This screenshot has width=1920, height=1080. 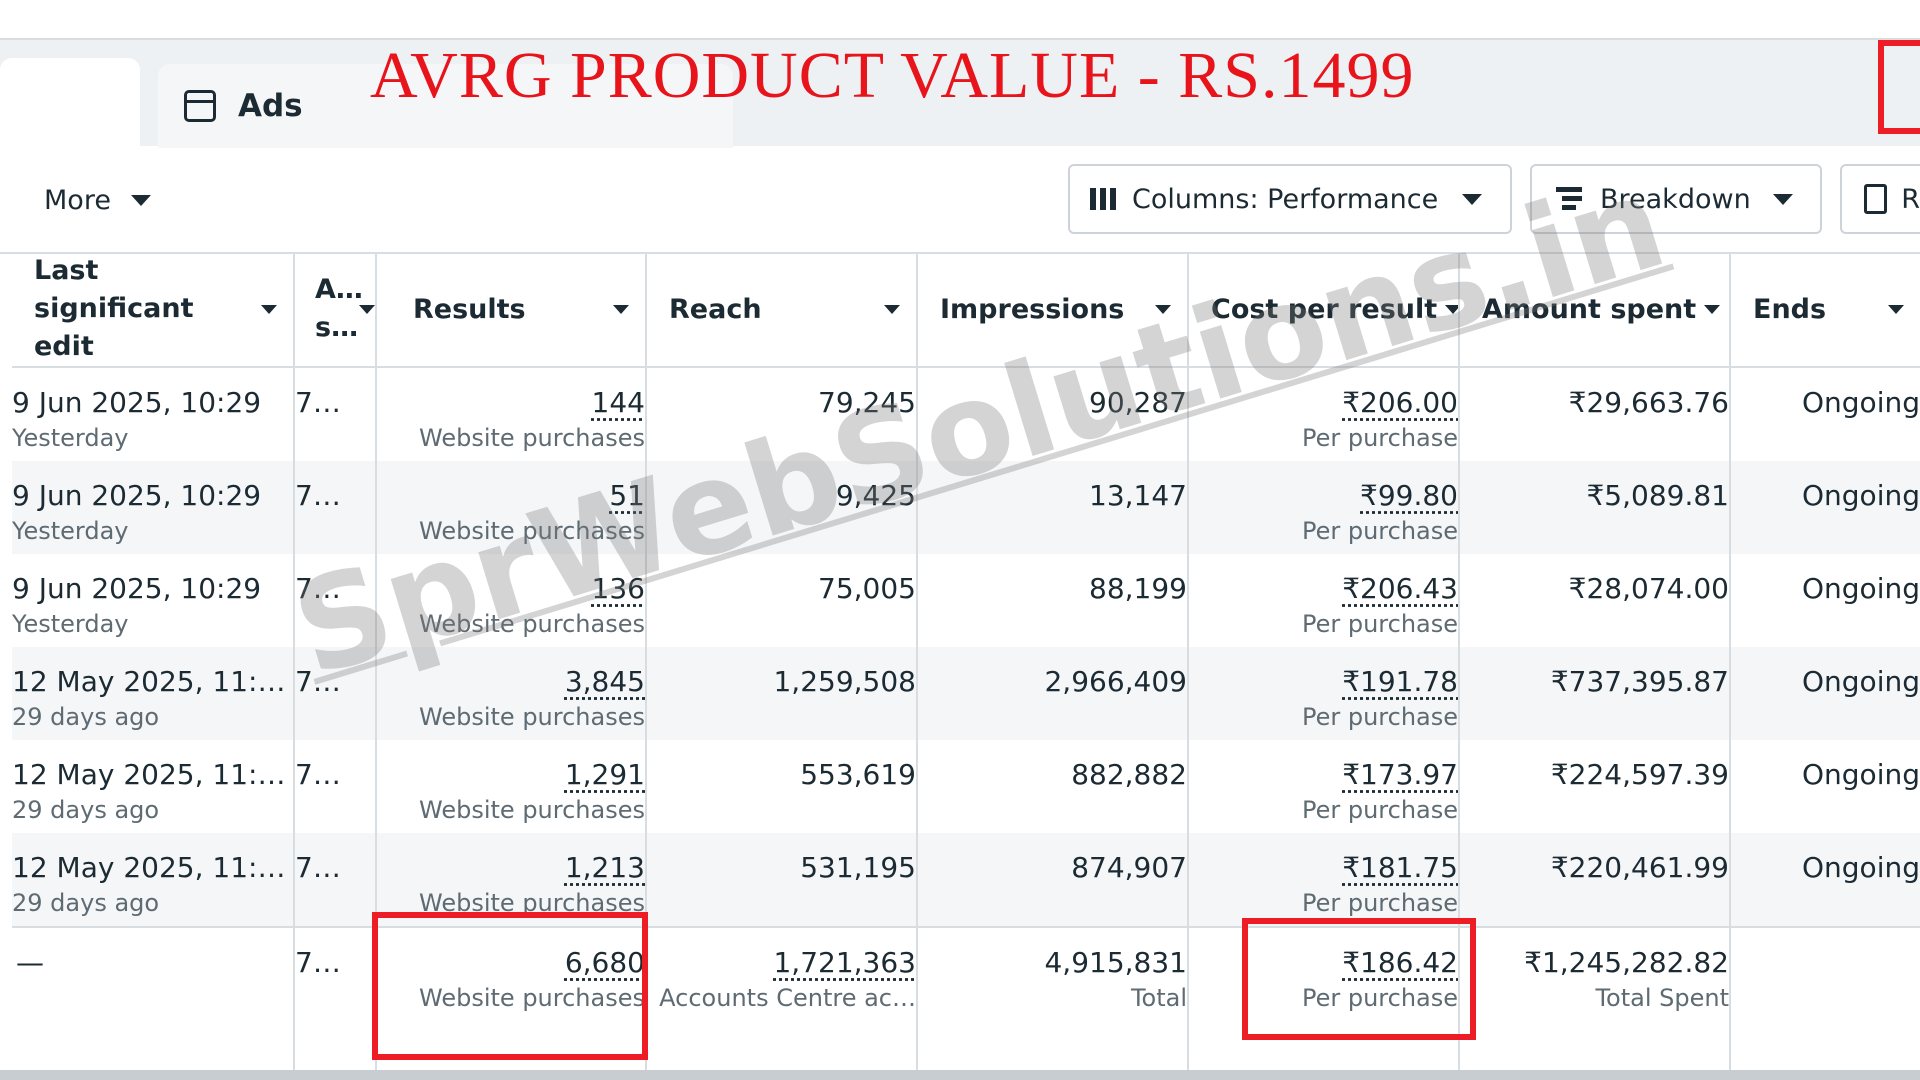 What do you see at coordinates (153, 310) in the screenshot?
I see `col-last-significant-edit: Last significant edit` at bounding box center [153, 310].